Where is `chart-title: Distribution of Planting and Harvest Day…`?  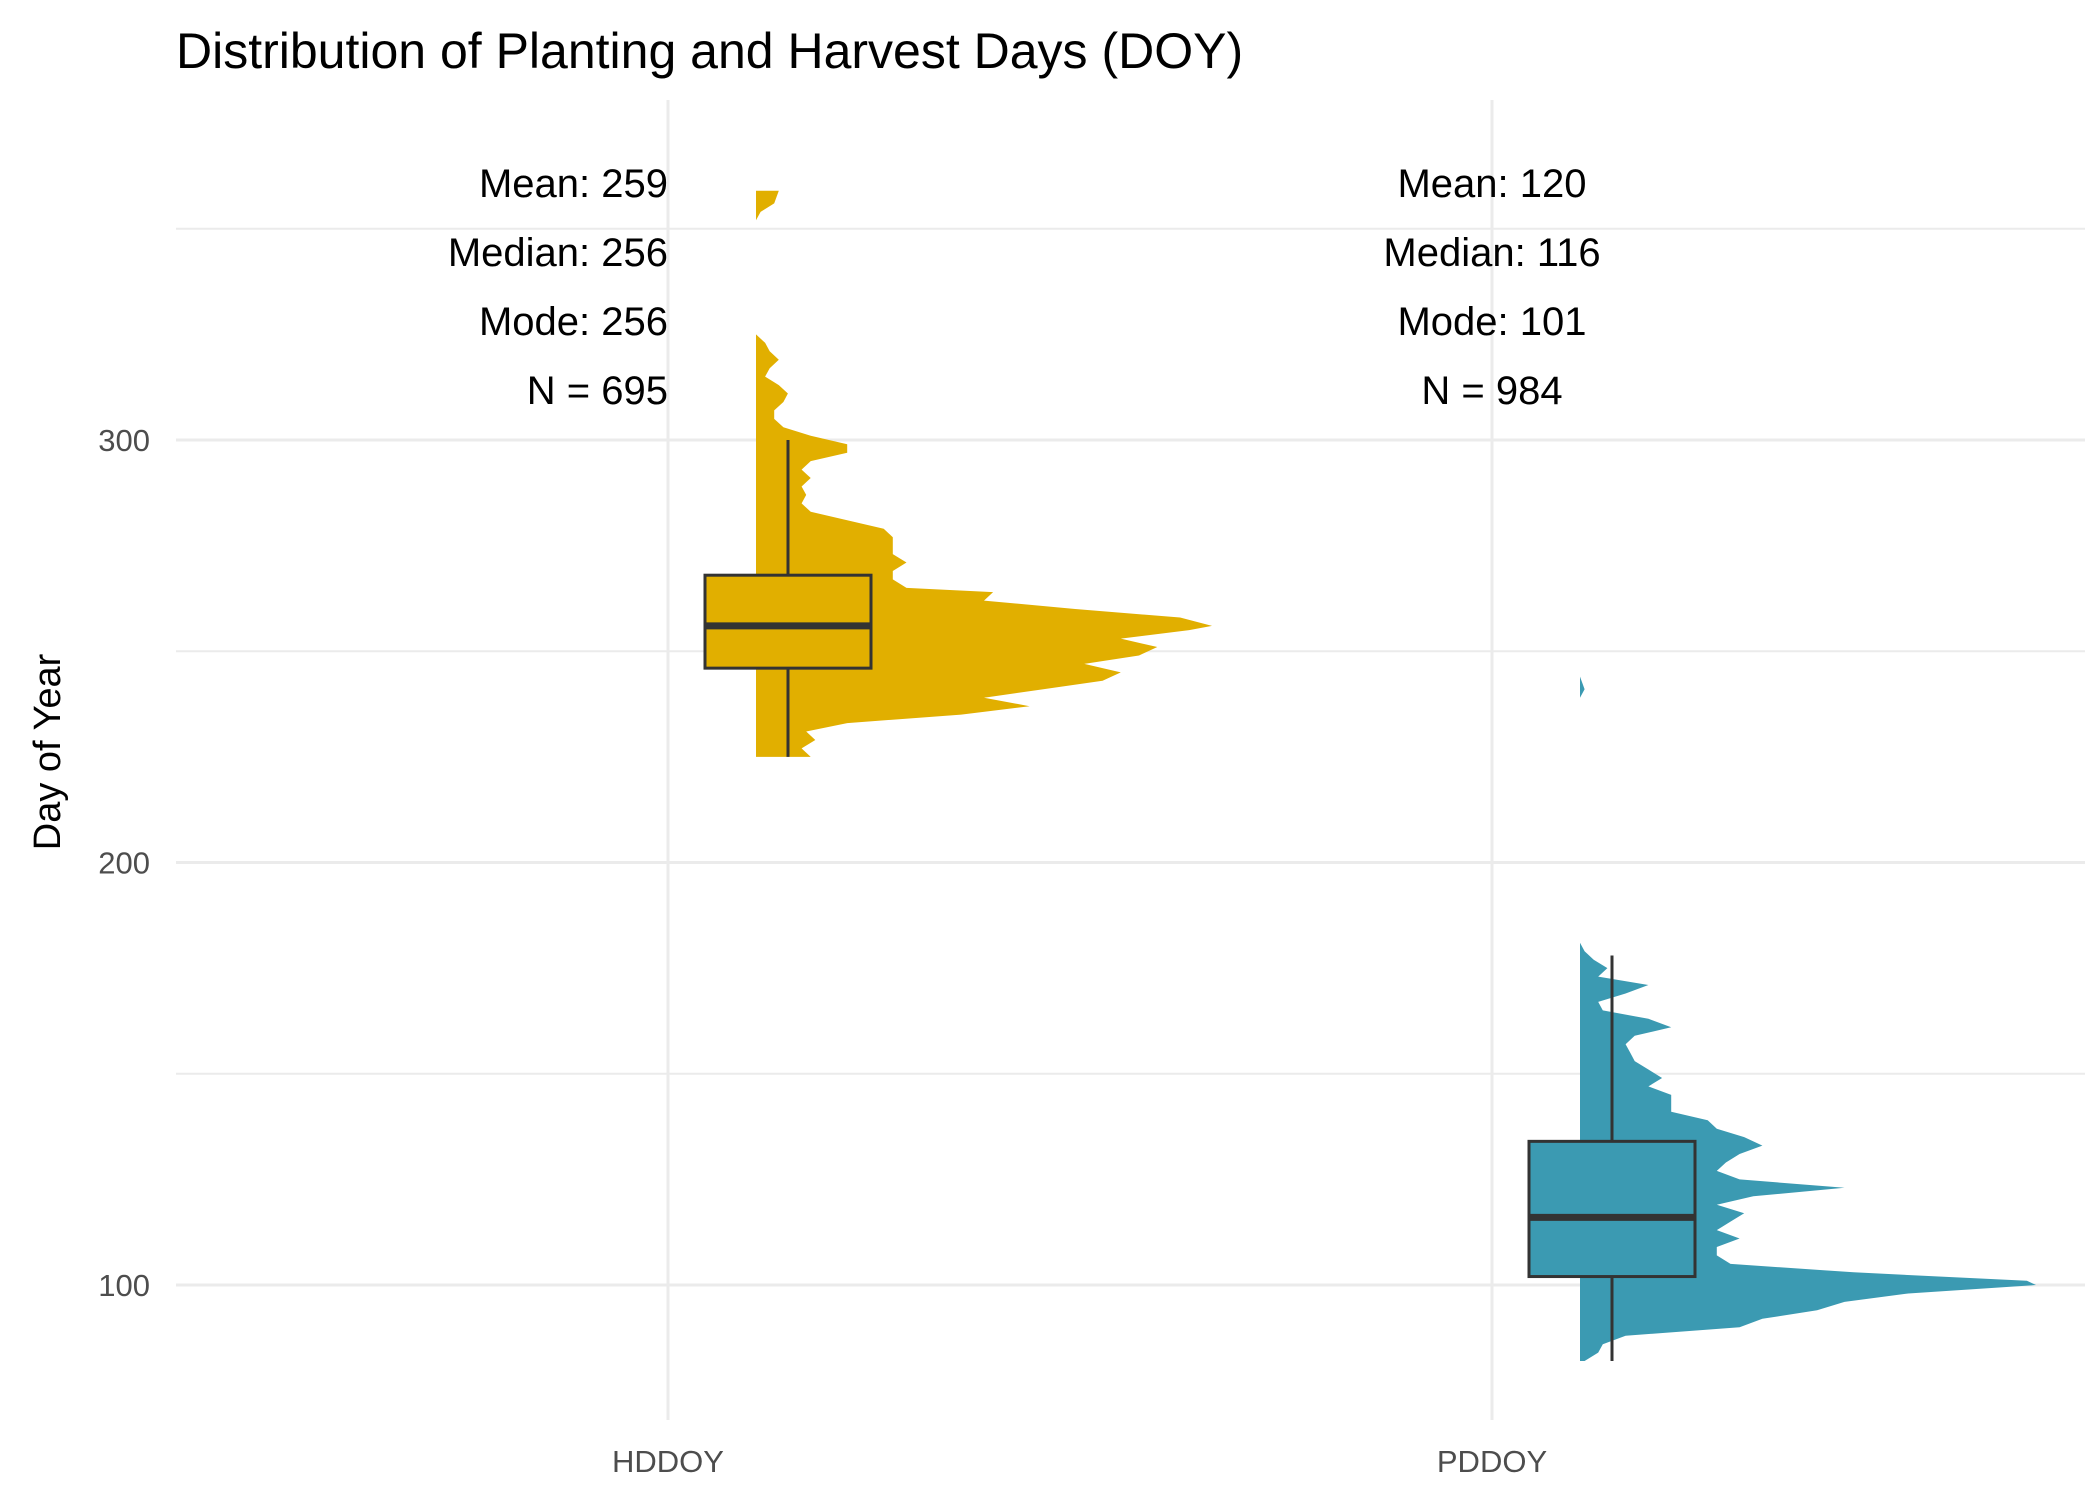 chart-title: Distribution of Planting and Harvest Day… is located at coordinates (709, 51).